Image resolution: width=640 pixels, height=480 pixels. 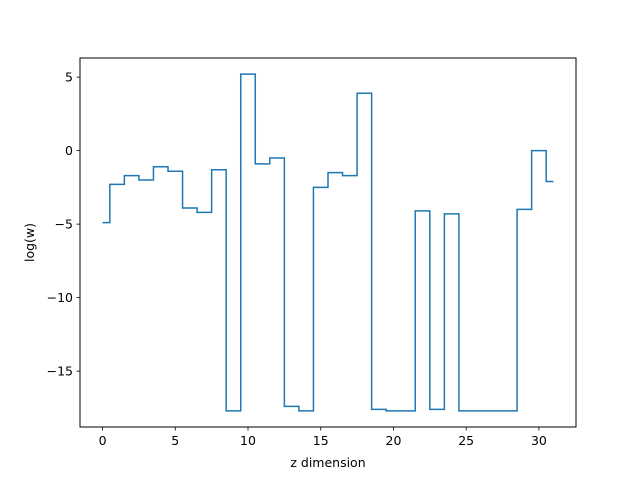 I want to click on x-tick-label: 20, so click(x=394, y=440).